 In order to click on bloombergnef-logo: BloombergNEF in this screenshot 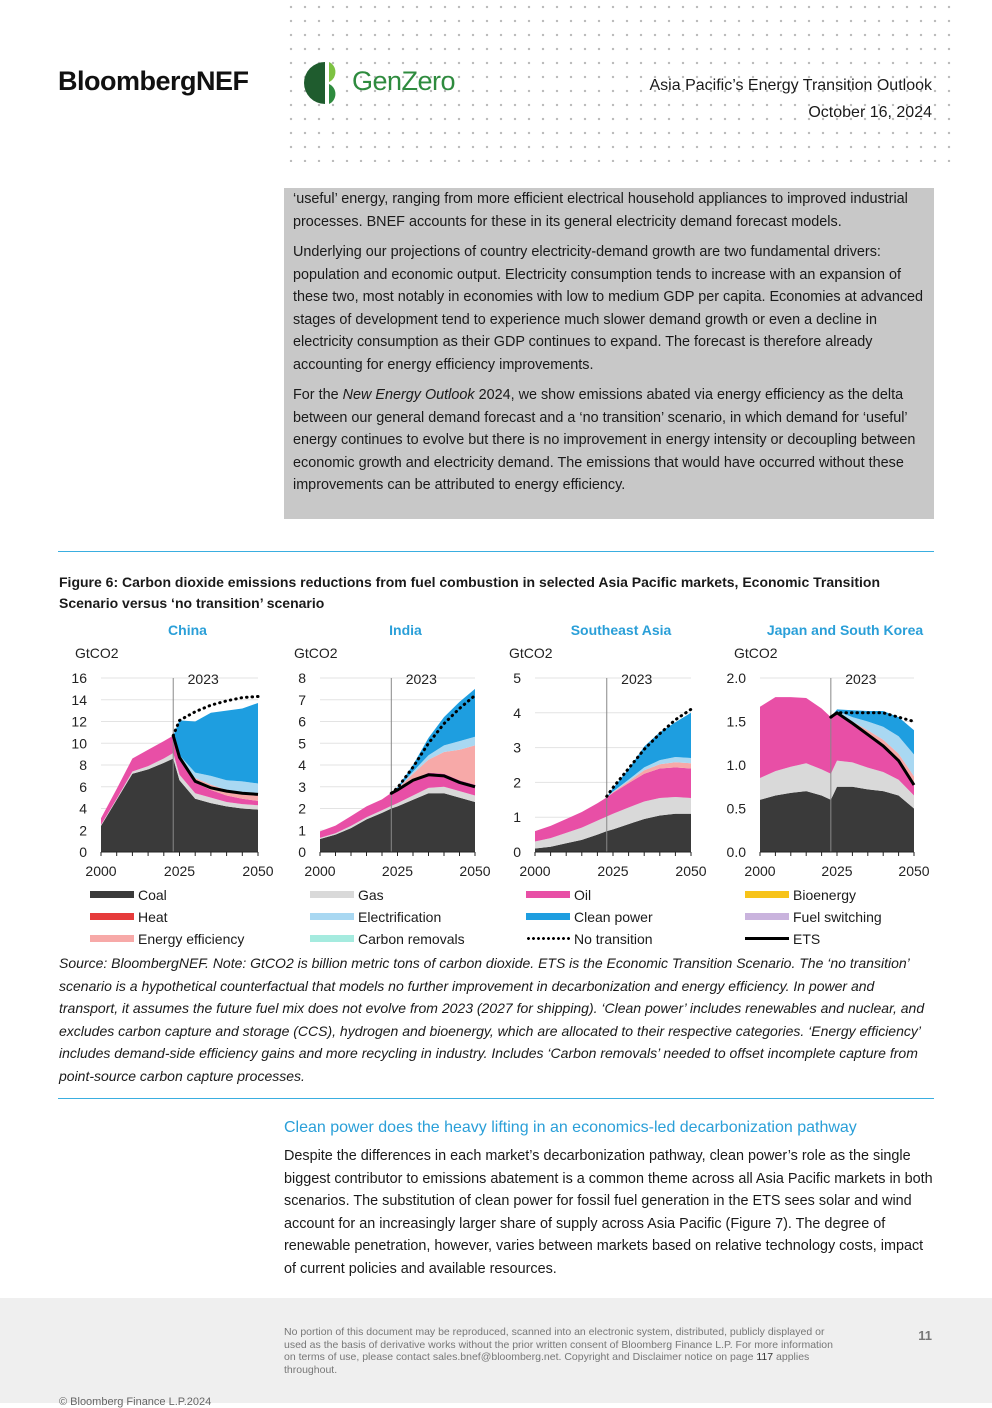, I will do `click(153, 81)`.